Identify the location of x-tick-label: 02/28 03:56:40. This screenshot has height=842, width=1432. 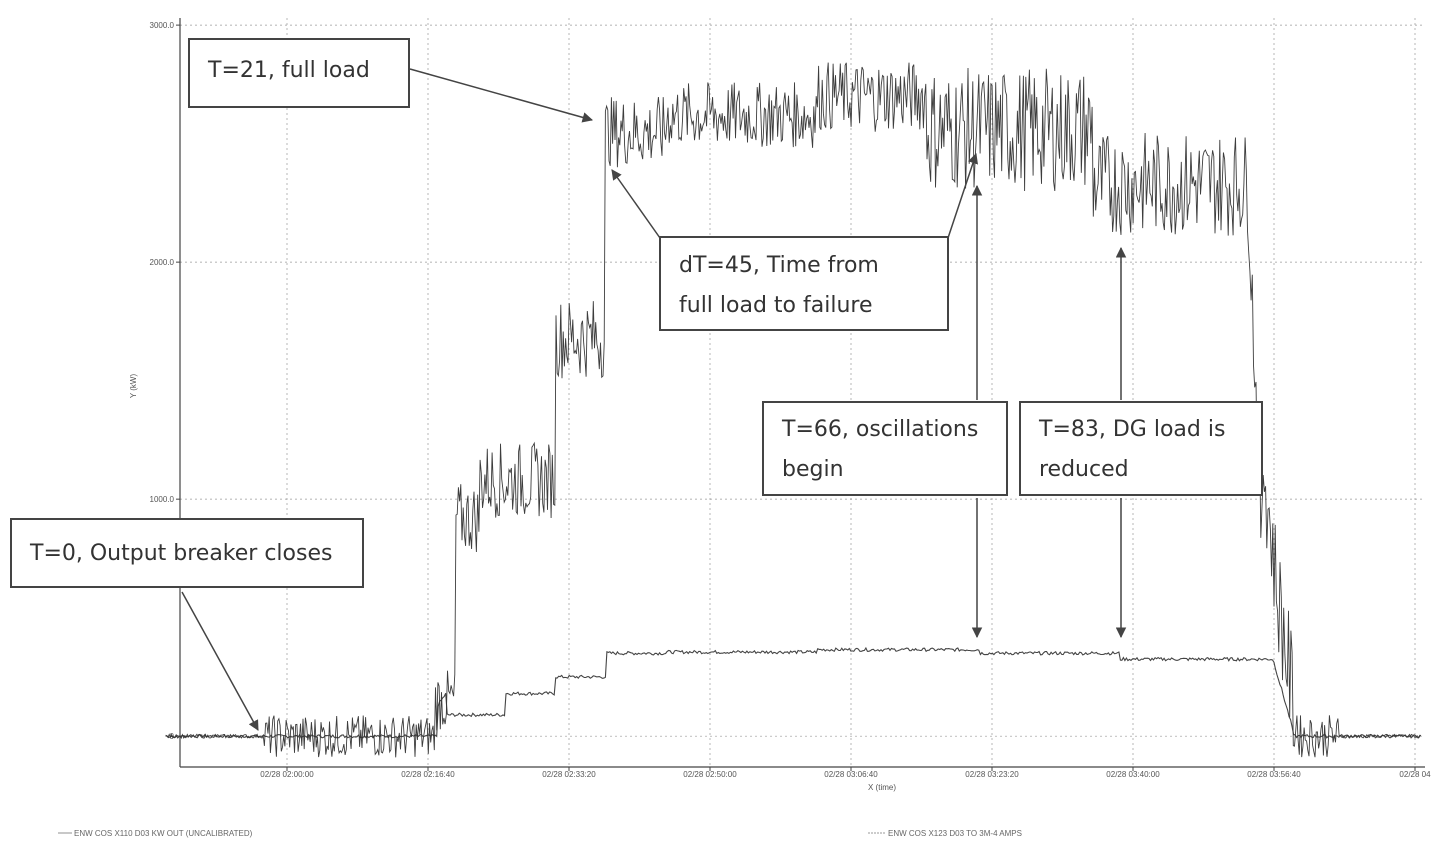
(1274, 774).